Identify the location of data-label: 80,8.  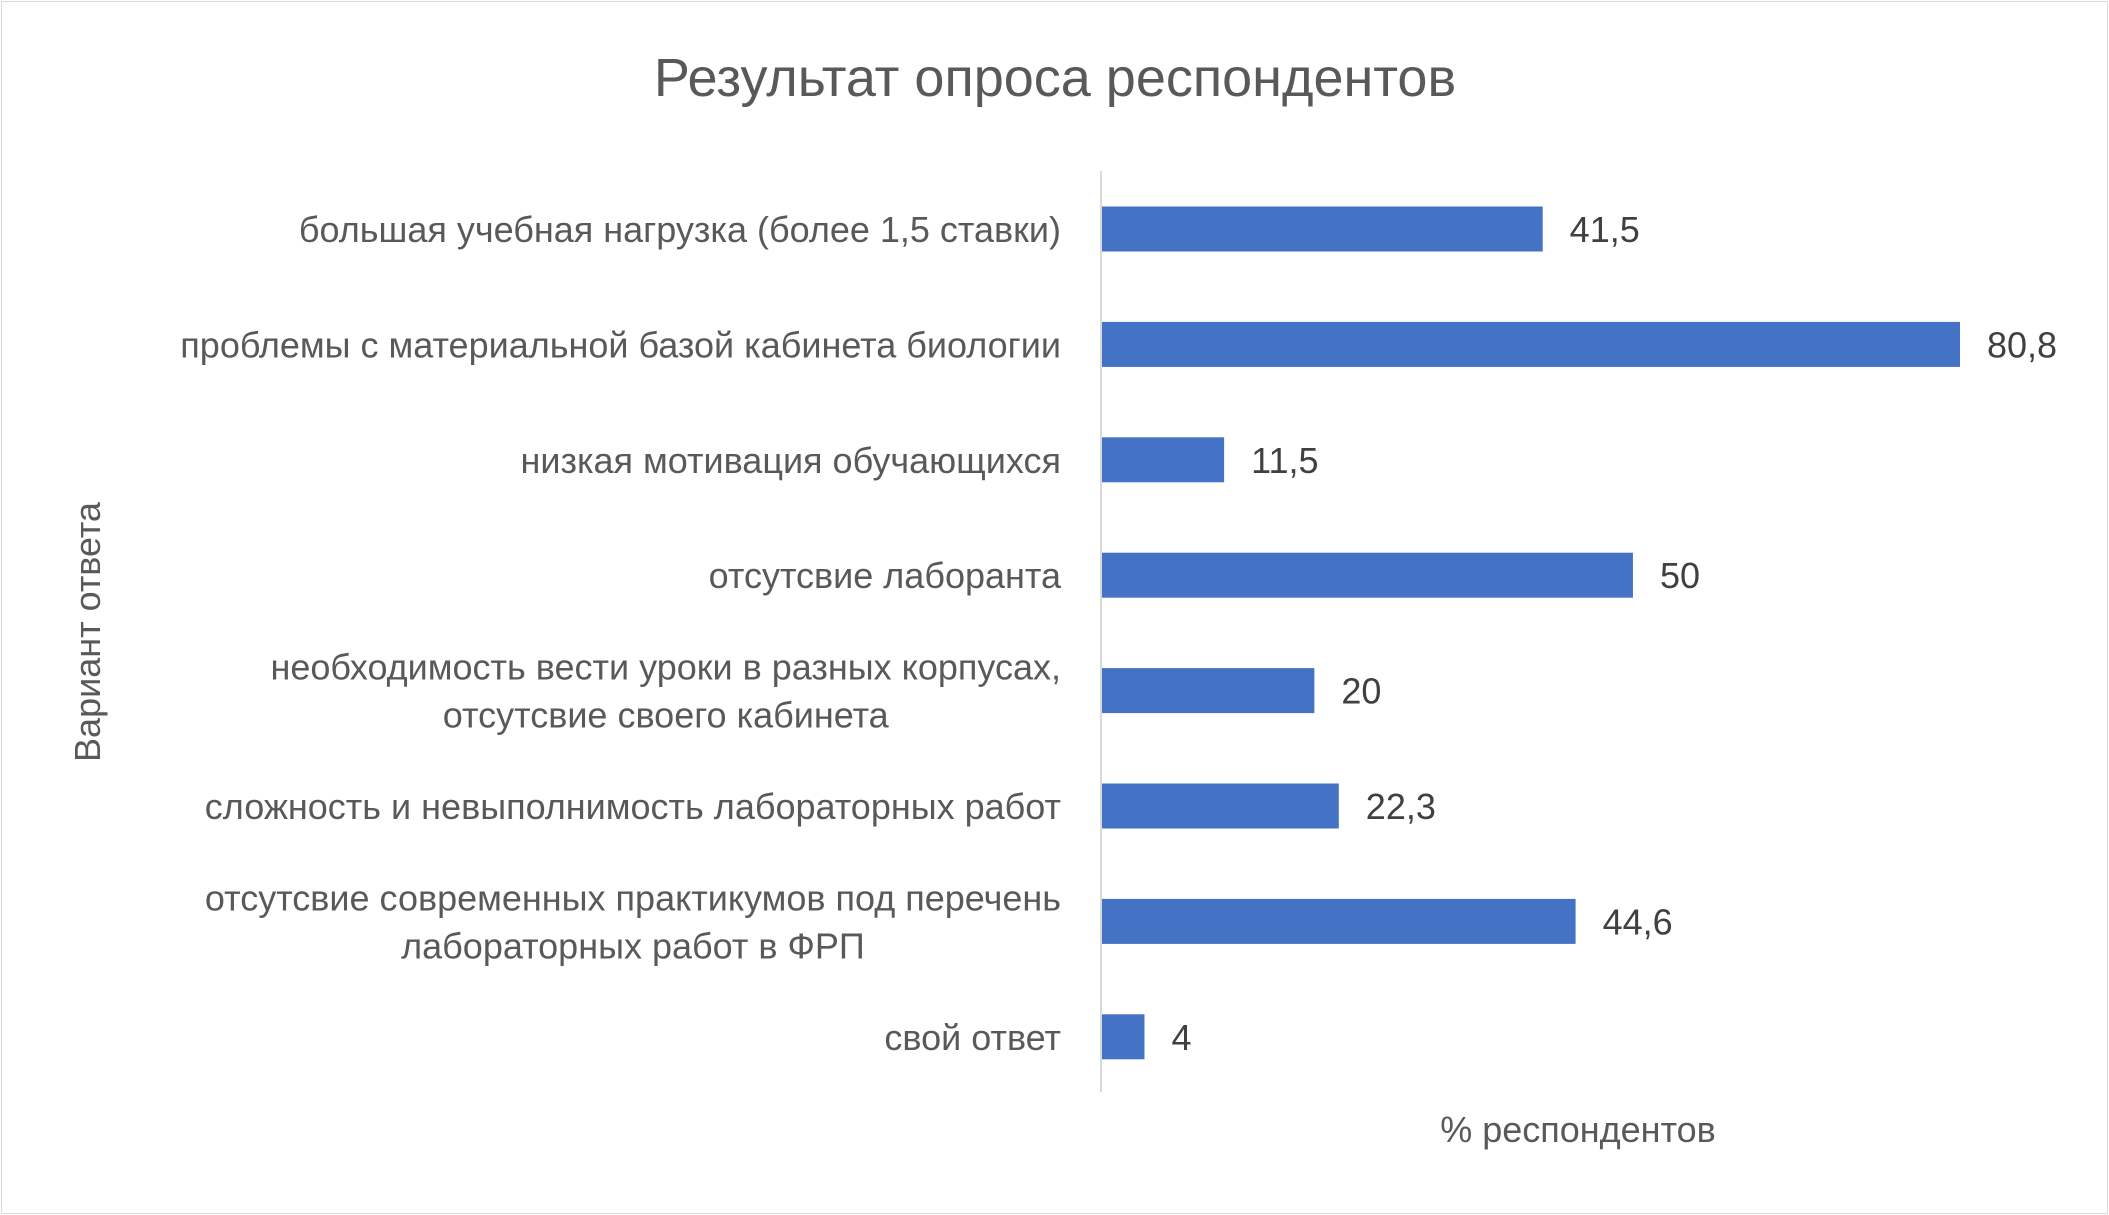
(2022, 344).